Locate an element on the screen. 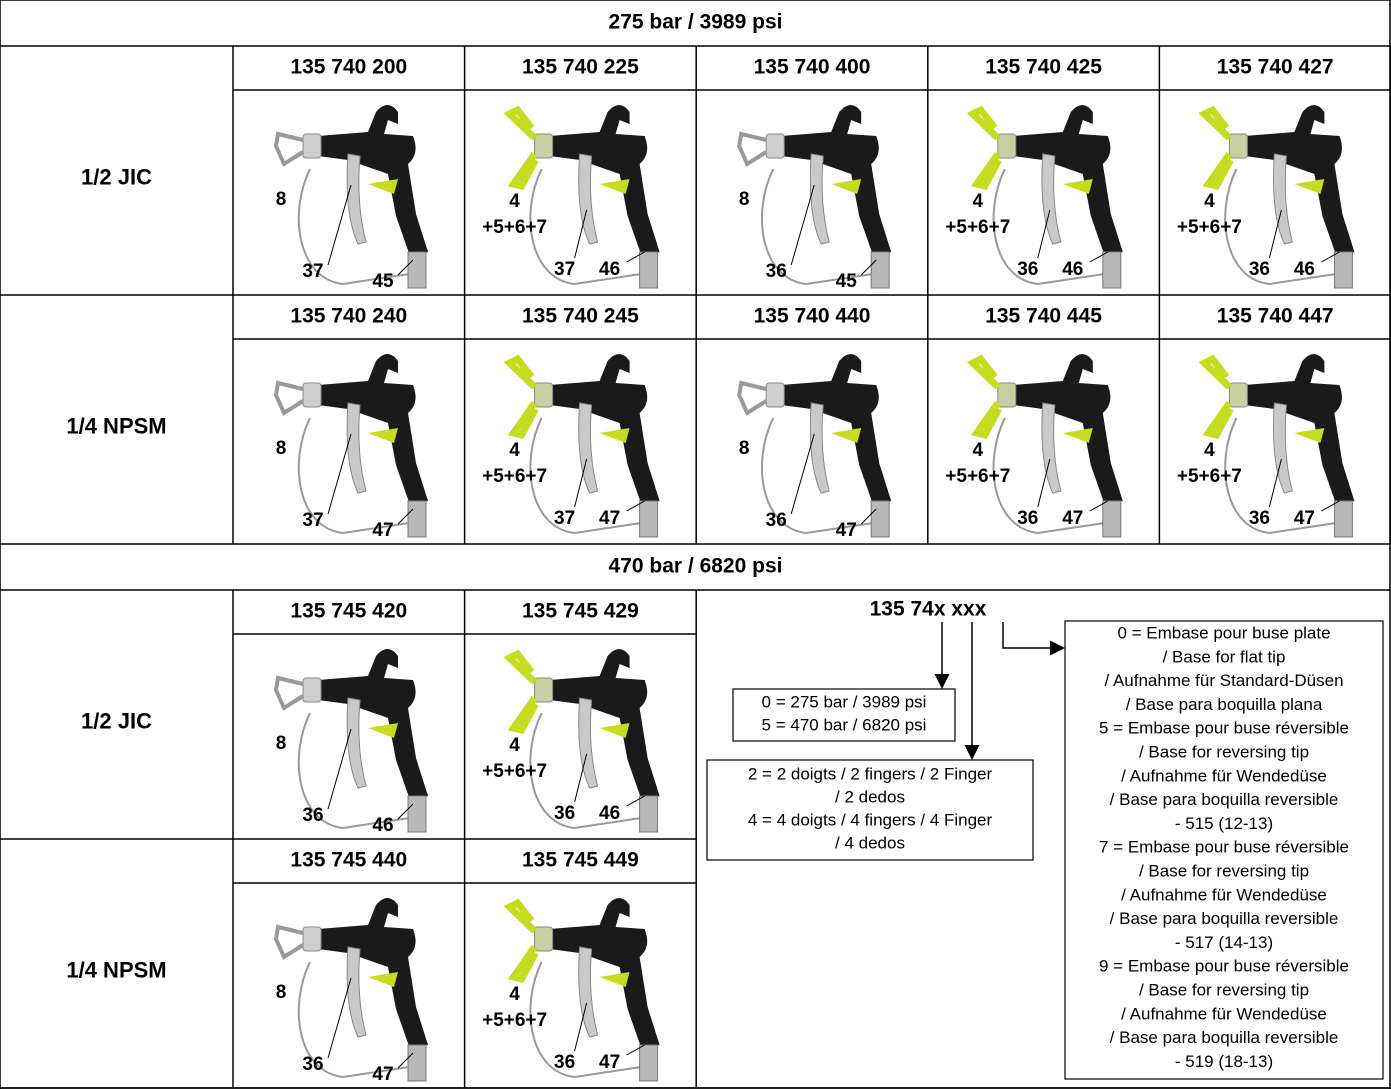 Image resolution: width=1391 pixels, height=1089 pixels. part-code: 135 740 445 is located at coordinates (1043, 316).